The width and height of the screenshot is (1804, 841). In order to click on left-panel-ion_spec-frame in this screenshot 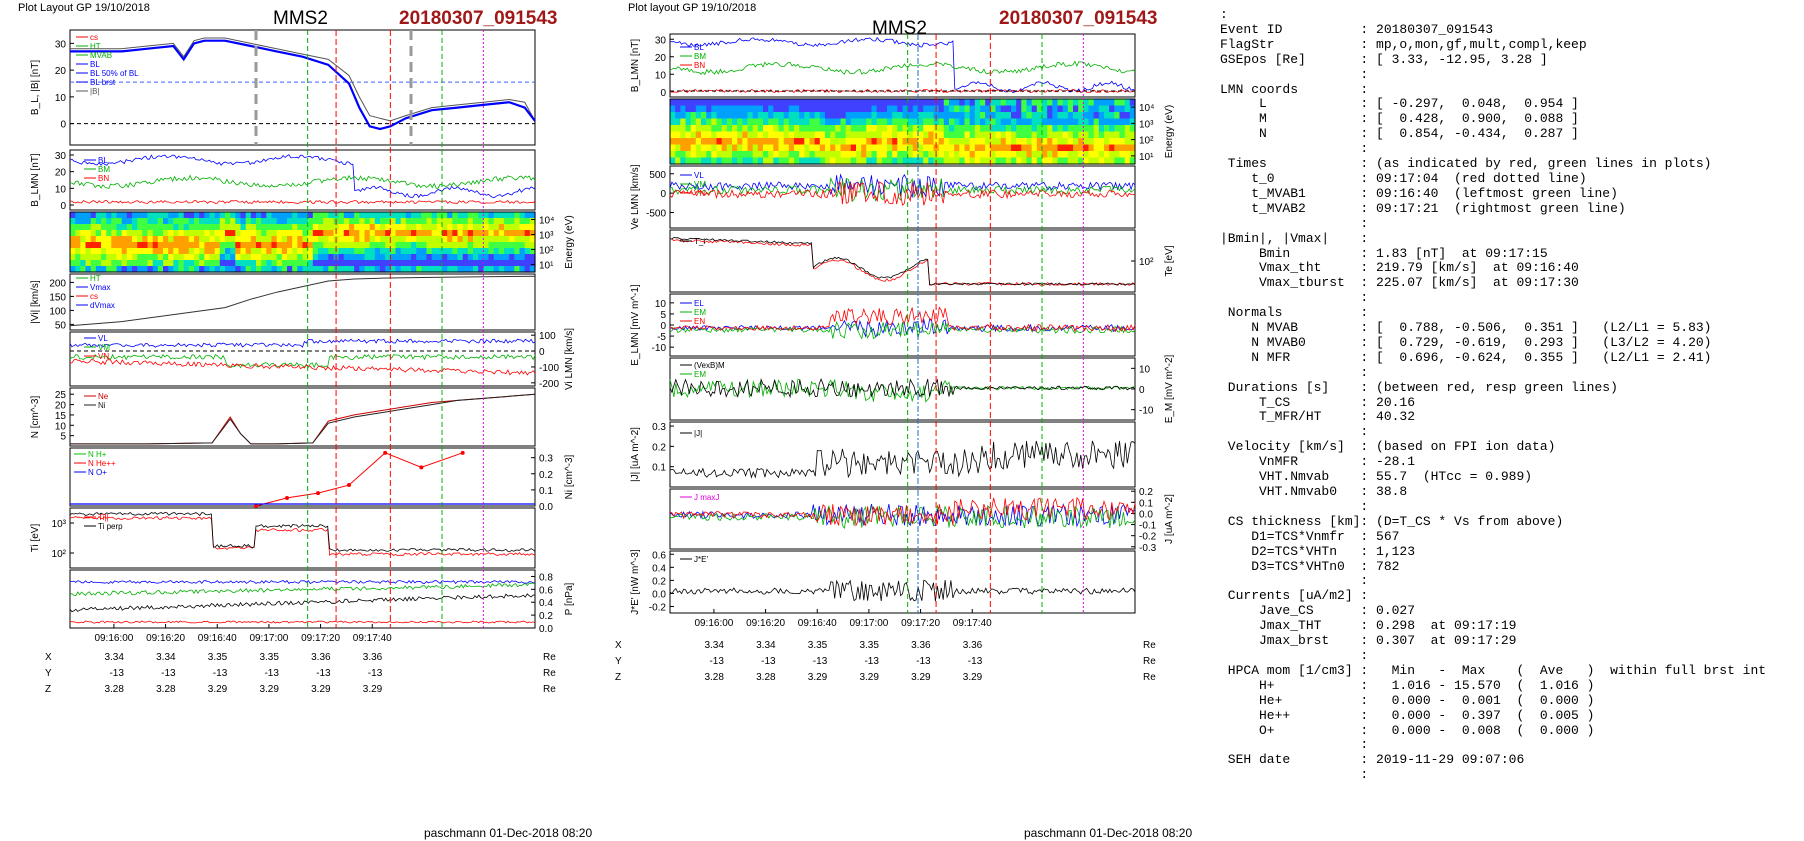, I will do `click(302, 242)`.